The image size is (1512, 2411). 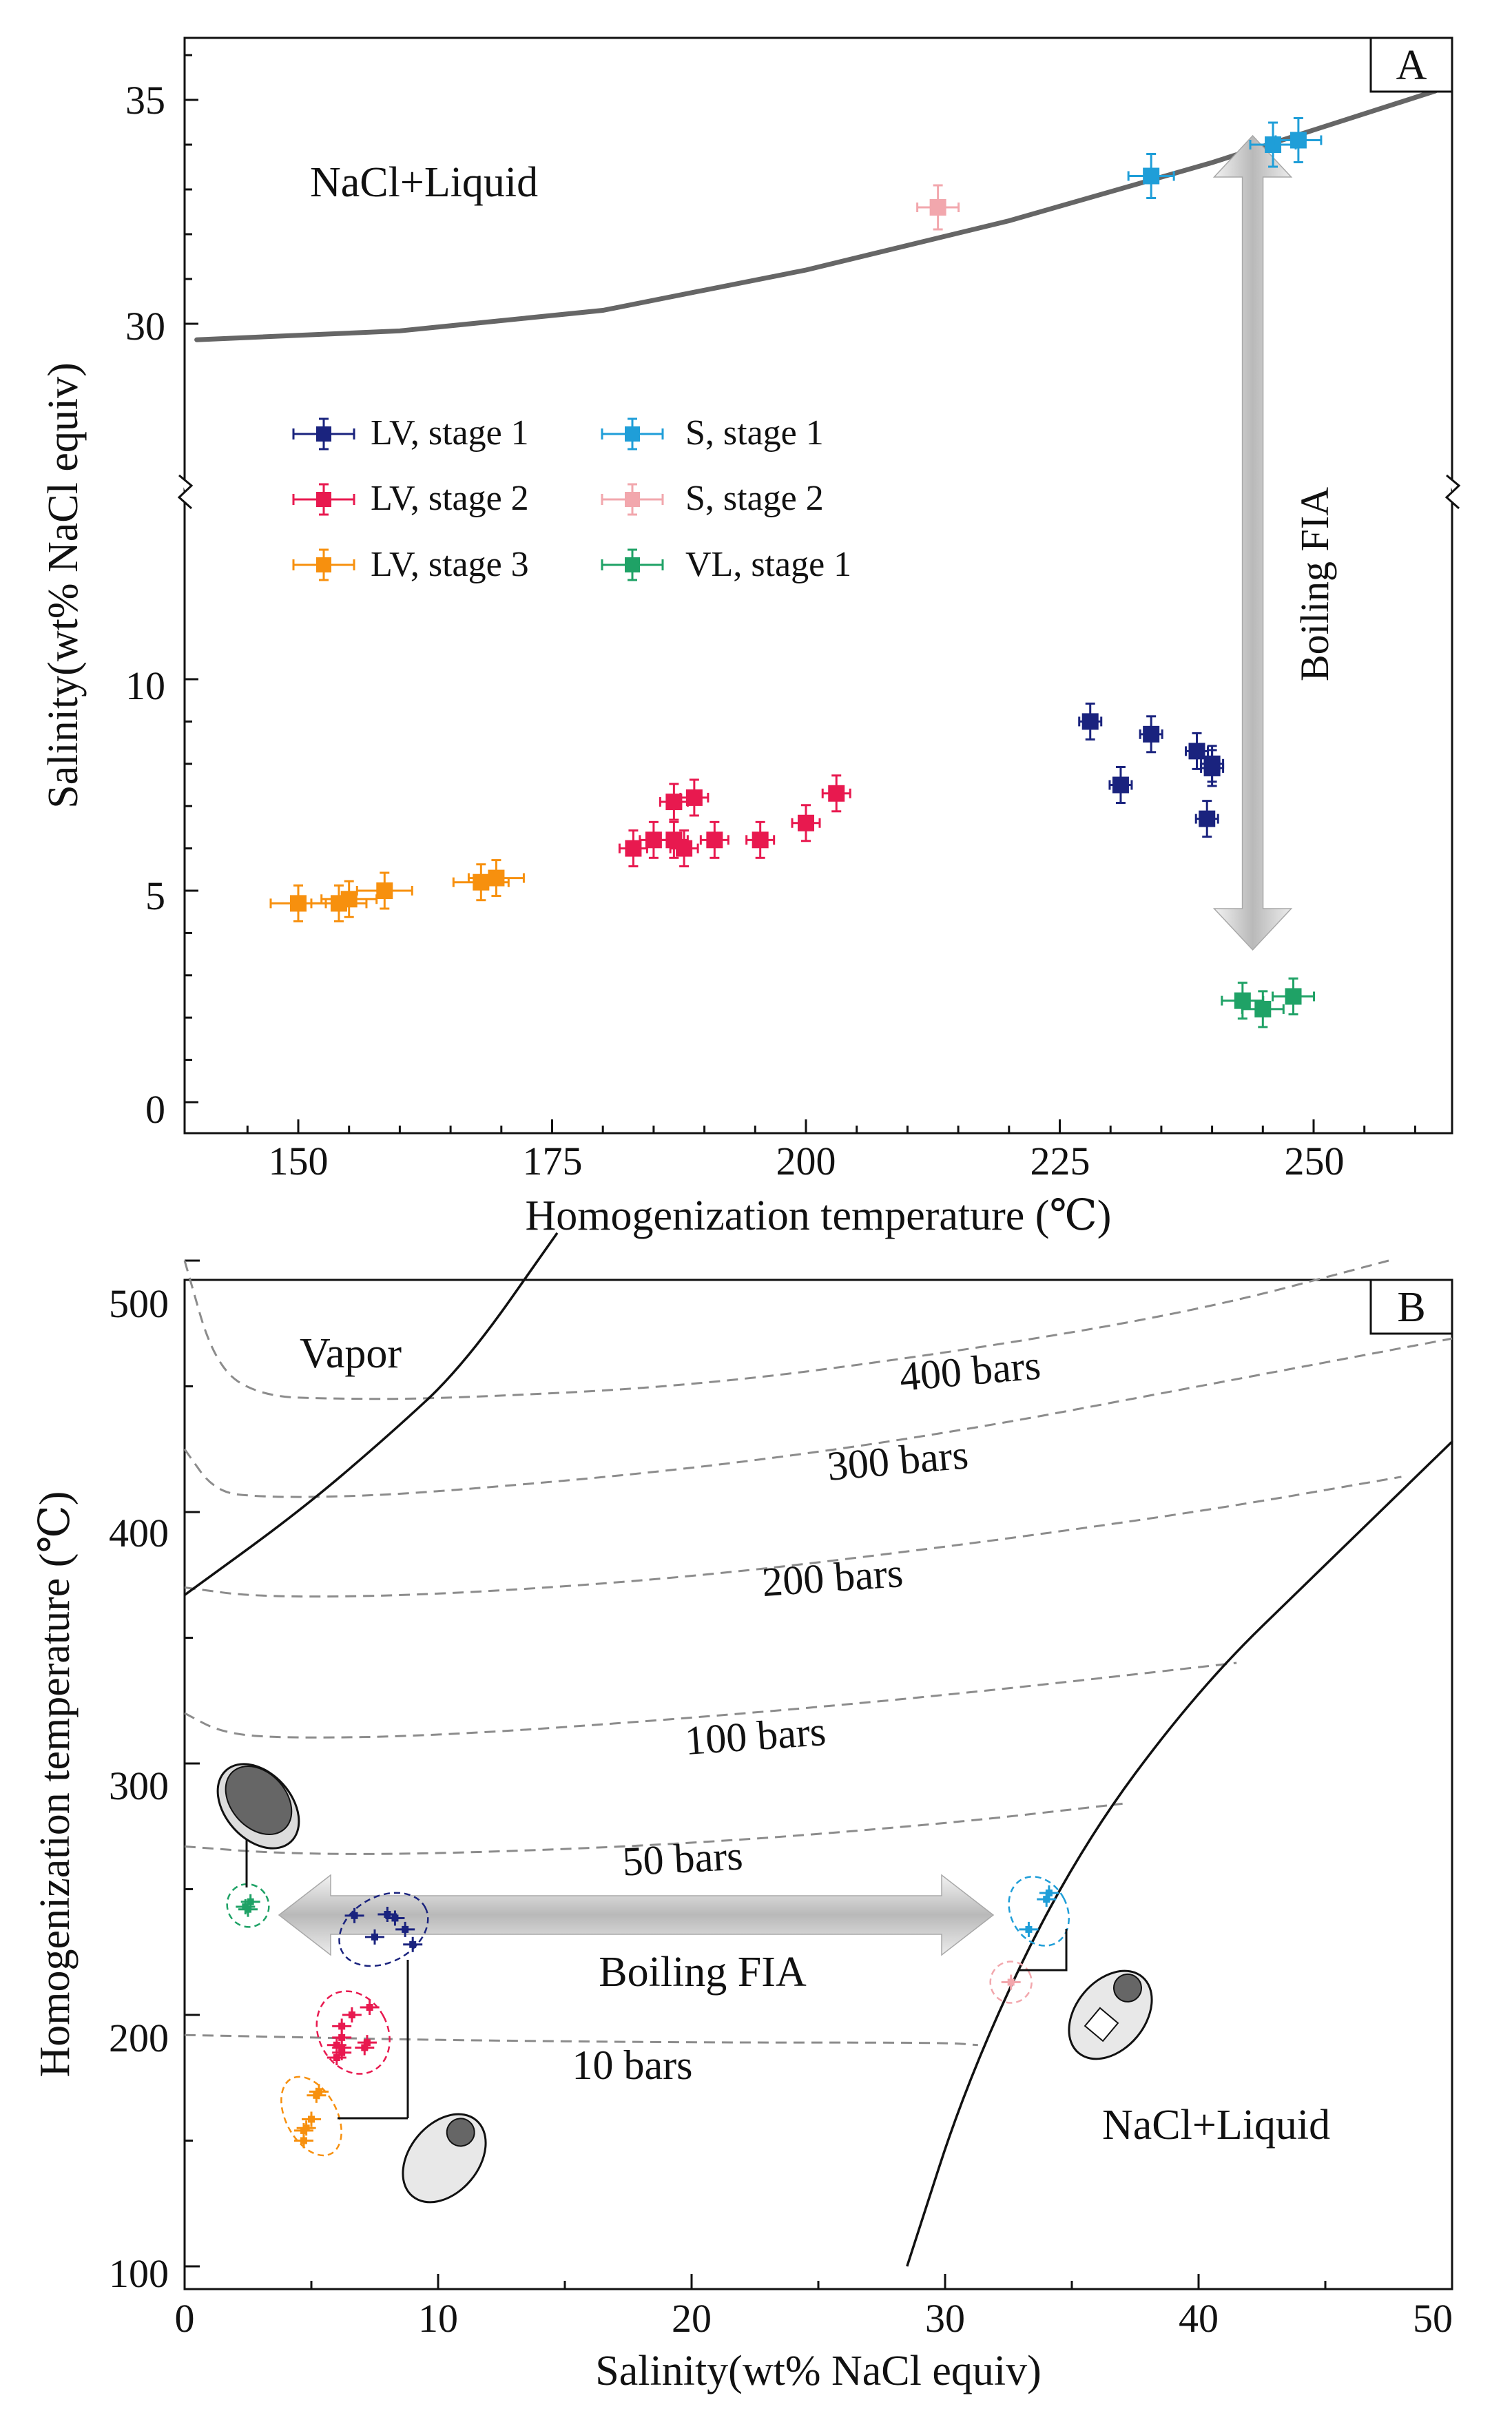 I want to click on group-outline, so click(x=311, y=2116).